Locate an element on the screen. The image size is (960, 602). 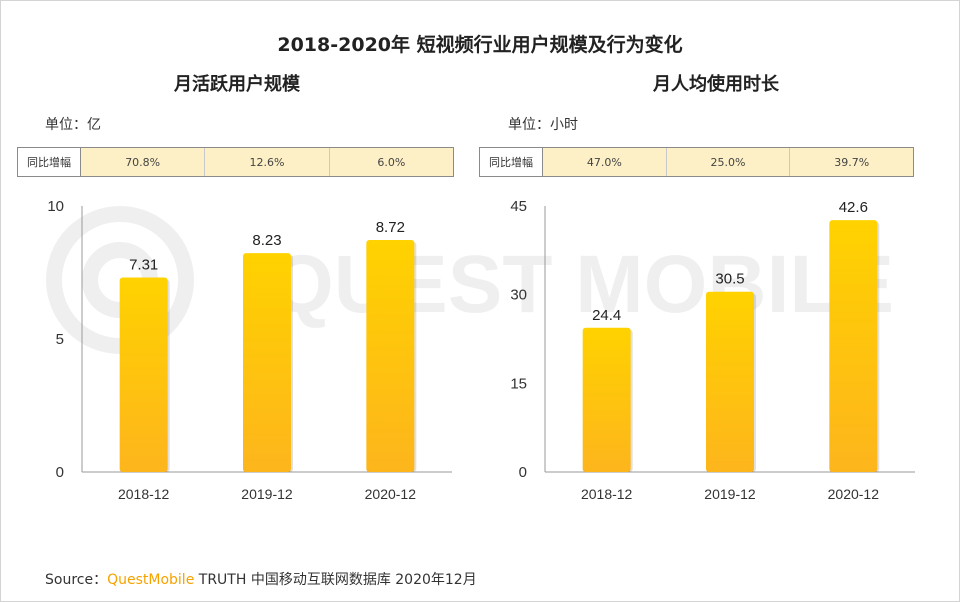
right-chart-subtitle: 月人均使用时长 is located at coordinates (716, 84).